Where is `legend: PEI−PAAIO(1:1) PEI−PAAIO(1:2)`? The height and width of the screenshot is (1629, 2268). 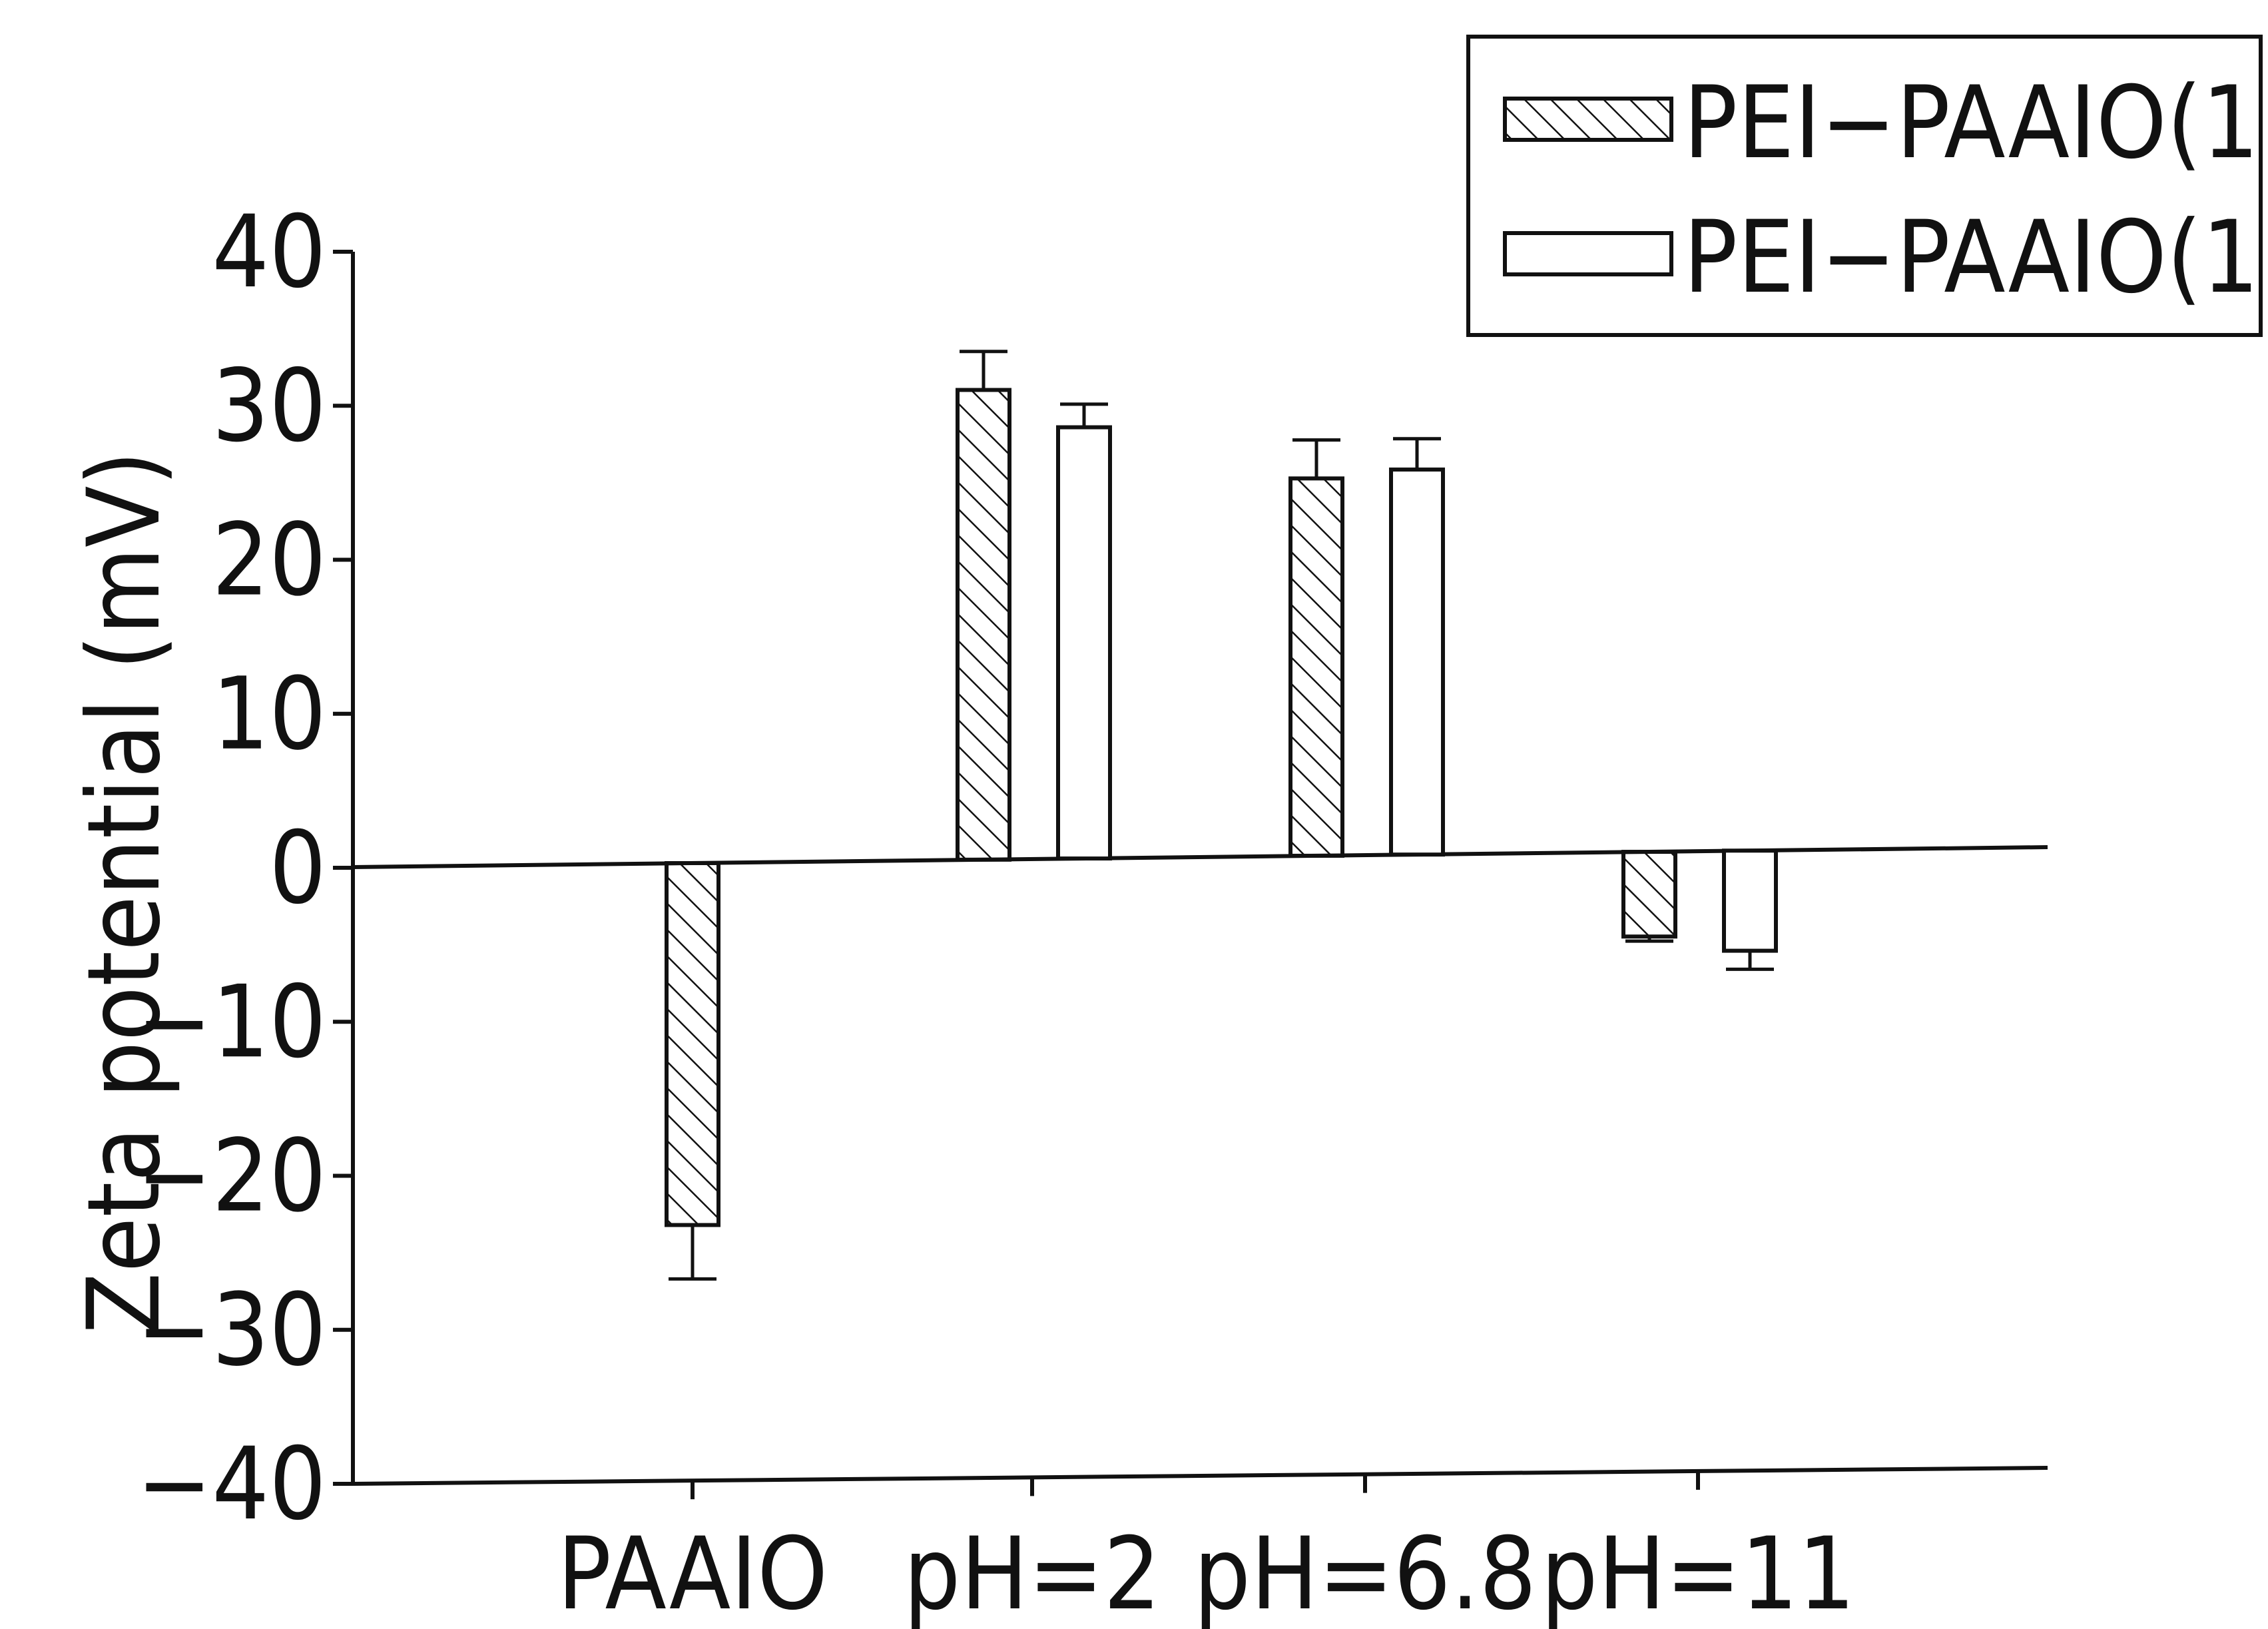
legend: PEI−PAAIO(1:1) PEI−PAAIO(1:2) is located at coordinates (1868, 186).